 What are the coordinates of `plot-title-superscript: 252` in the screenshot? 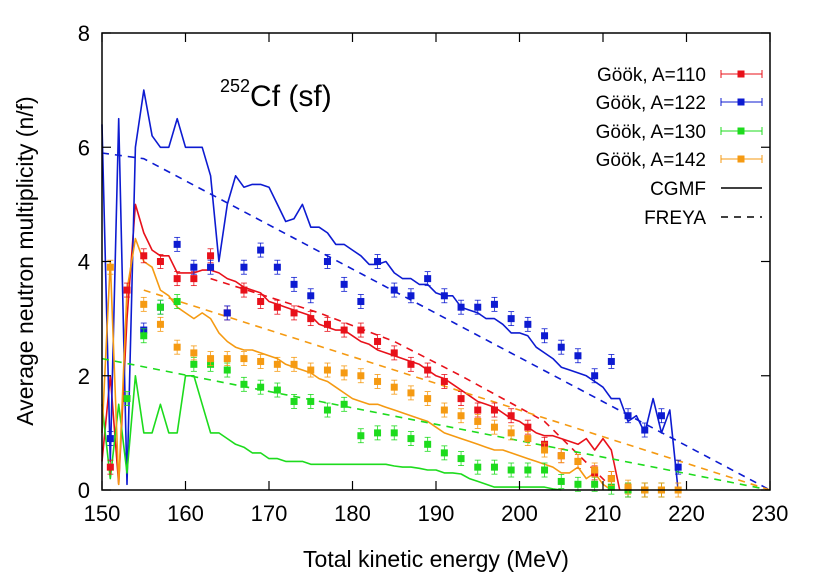 It's located at (235, 86).